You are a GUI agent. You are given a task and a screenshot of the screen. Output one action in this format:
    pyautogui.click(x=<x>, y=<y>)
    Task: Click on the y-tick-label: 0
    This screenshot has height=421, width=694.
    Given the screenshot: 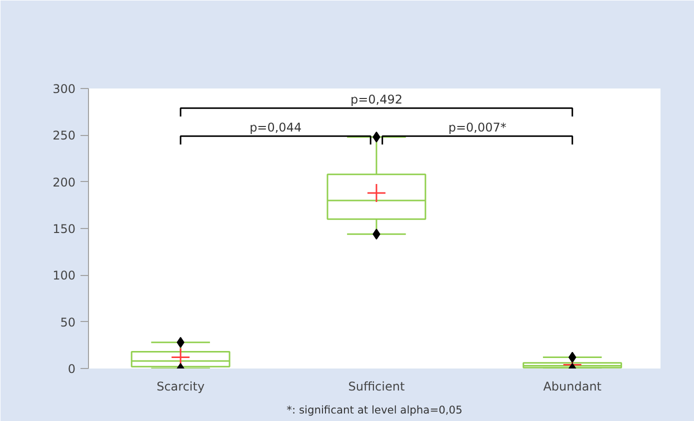 What is the action you would take?
    pyautogui.click(x=72, y=369)
    